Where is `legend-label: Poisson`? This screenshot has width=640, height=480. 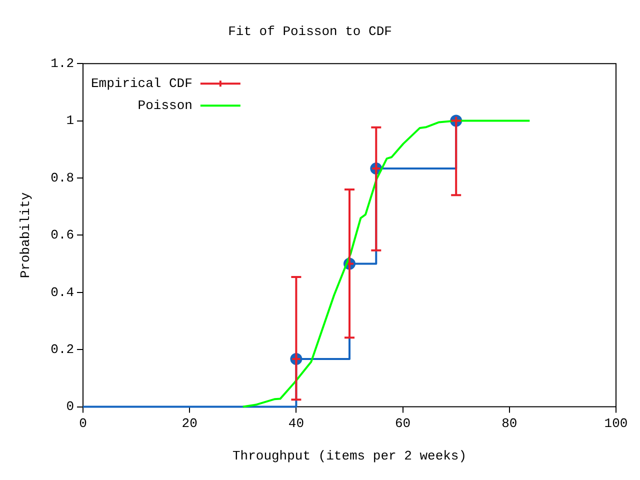
legend-label: Poisson is located at coordinates (165, 106).